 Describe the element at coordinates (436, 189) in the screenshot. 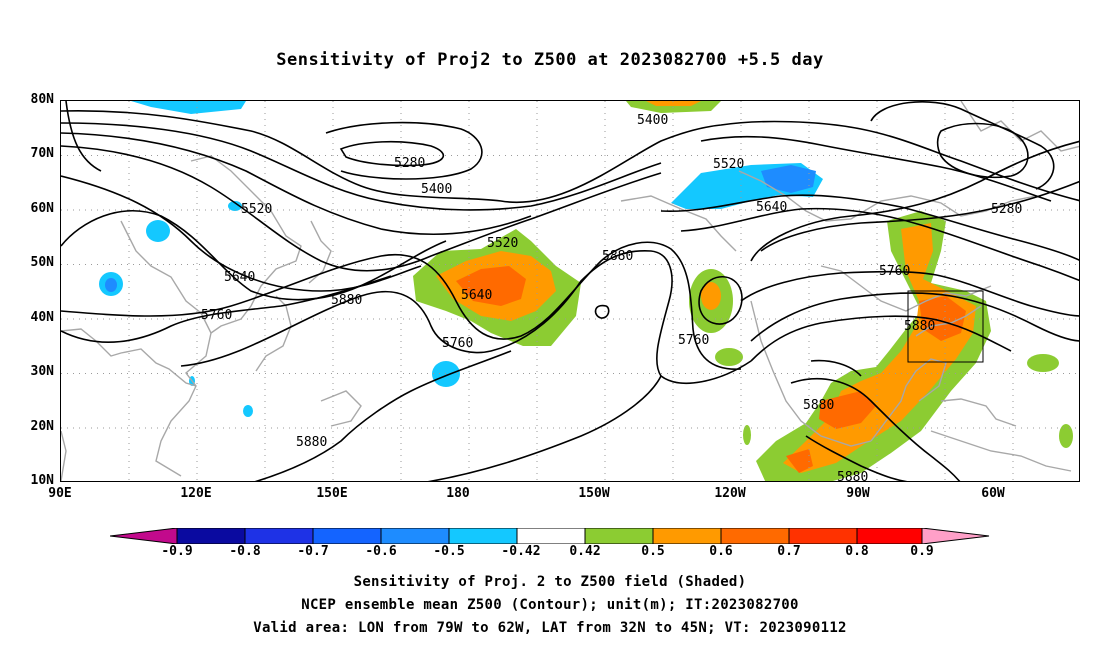

I see `contour-label: 5400` at that location.